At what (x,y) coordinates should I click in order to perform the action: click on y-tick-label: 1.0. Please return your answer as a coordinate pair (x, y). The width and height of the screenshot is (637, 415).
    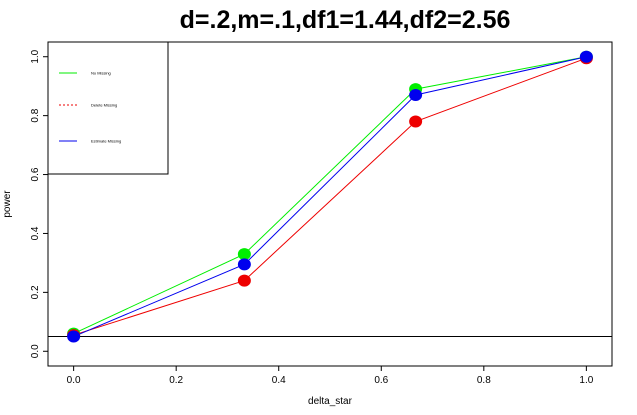
    Looking at the image, I should click on (35, 56).